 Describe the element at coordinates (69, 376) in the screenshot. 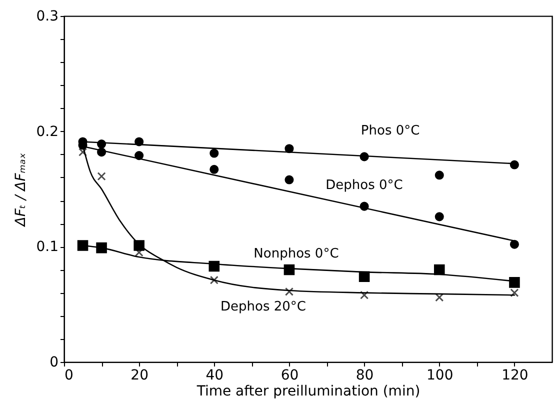

I see `x-tick-label: 0` at that location.